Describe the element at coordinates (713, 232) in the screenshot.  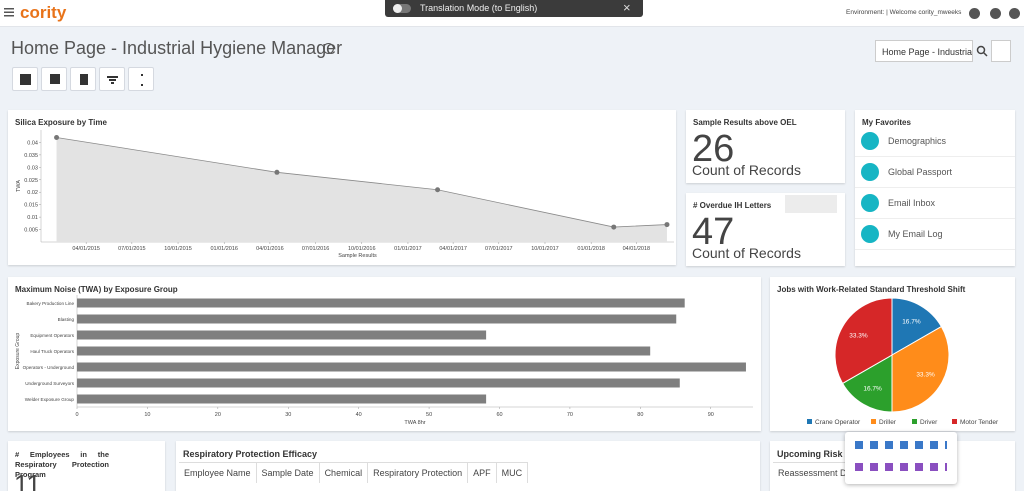
I see `count-value: 47` at that location.